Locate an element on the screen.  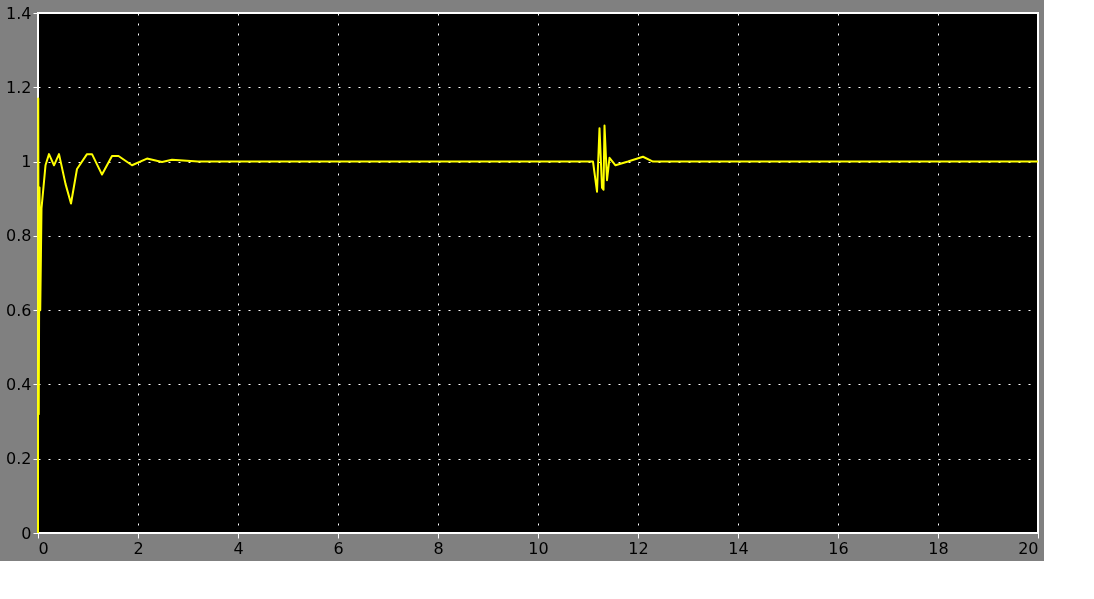
y-tick-label: 1.2 is located at coordinates (19, 87).